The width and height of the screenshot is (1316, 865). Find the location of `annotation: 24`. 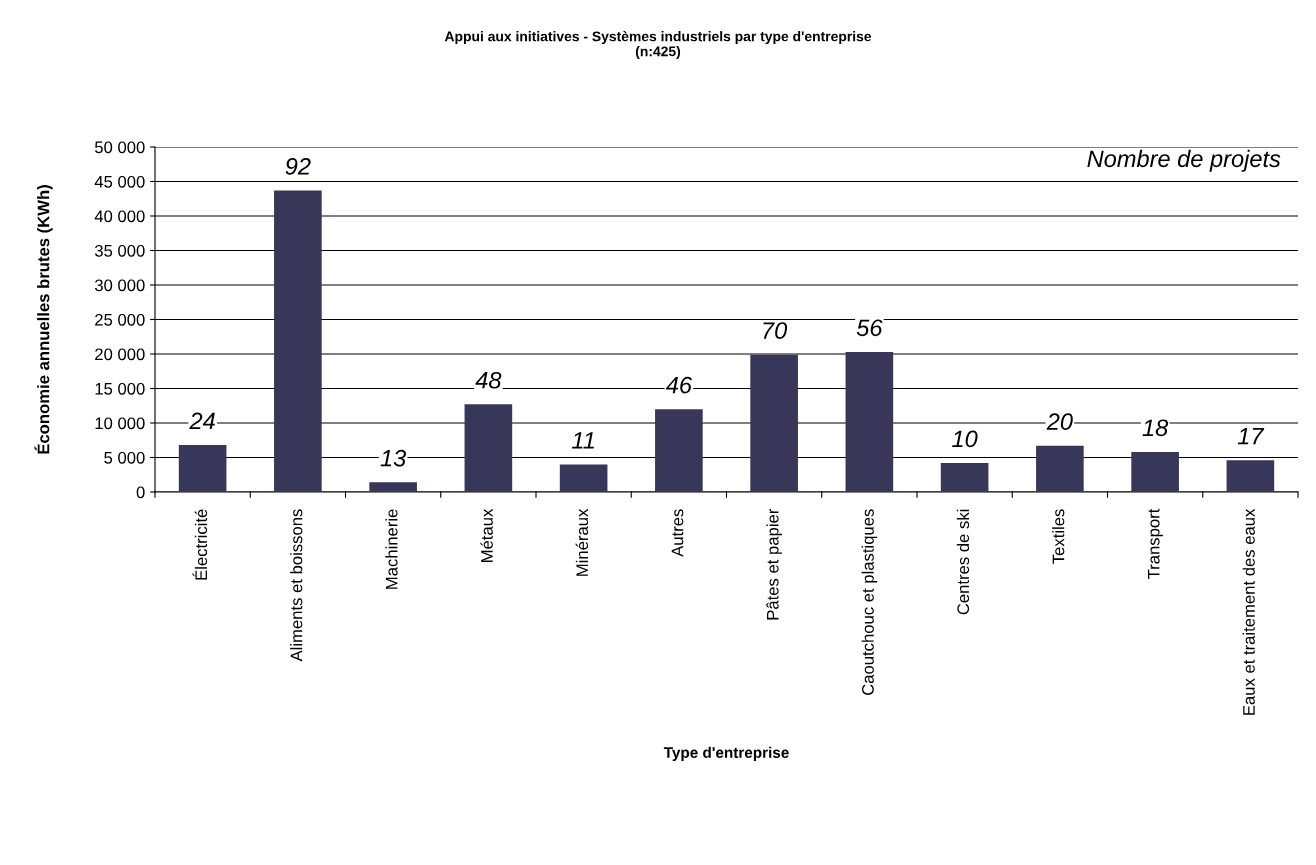

annotation: 24 is located at coordinates (202, 421).